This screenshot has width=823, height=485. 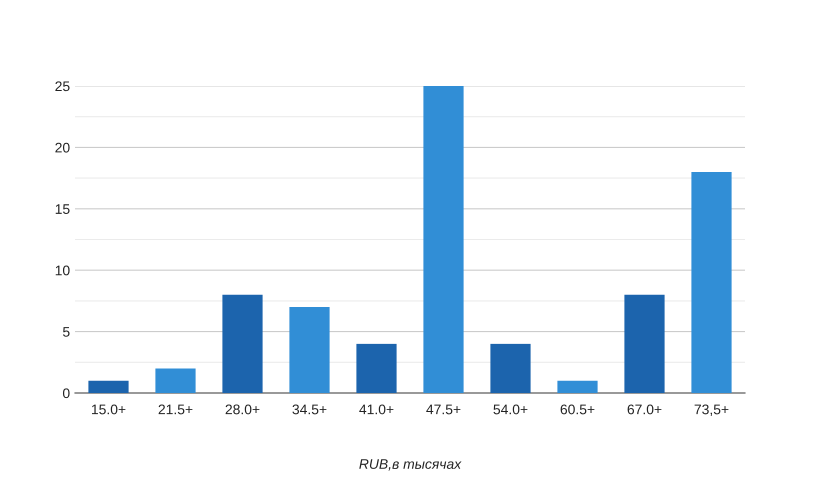 I want to click on x-tick-label: 34.5+, so click(x=309, y=409).